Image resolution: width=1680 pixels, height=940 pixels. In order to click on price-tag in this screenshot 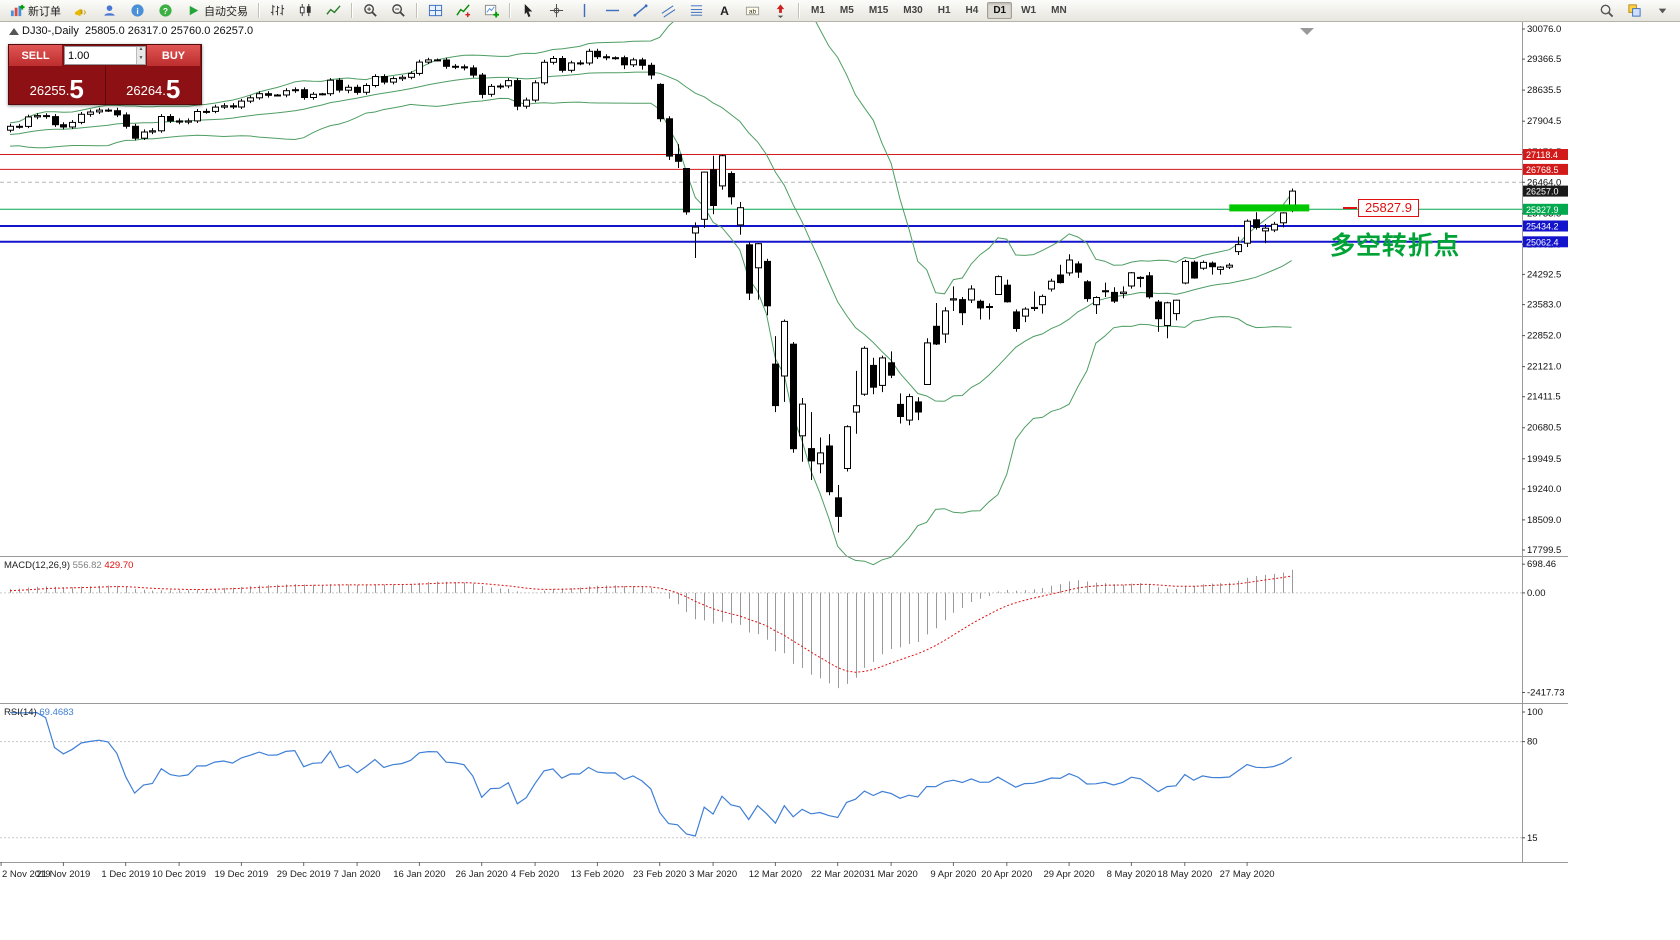, I will do `click(1545, 242)`.